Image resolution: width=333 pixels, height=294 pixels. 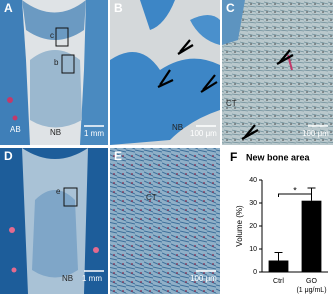 I want to click on panel-letter: D, so click(x=8, y=156).